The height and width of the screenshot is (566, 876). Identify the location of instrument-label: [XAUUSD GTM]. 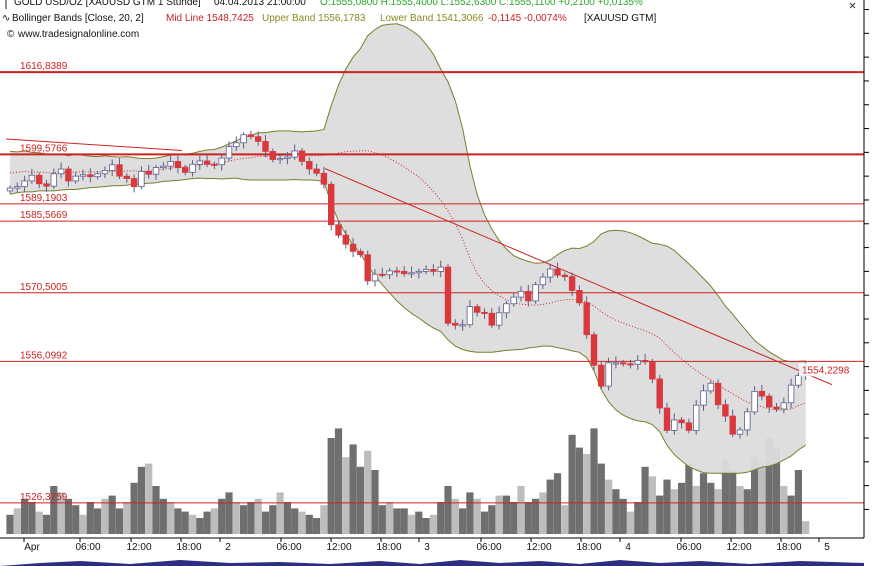
(620, 18).